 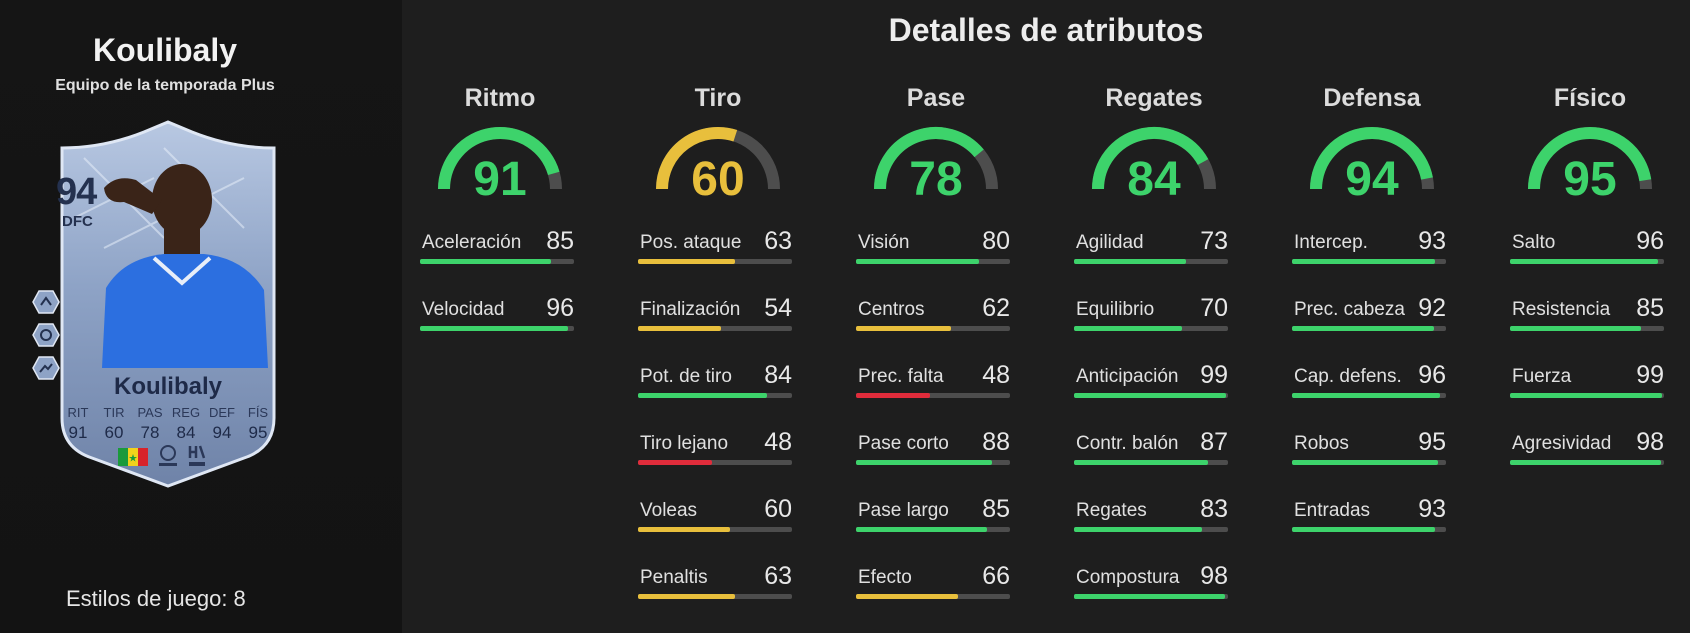 I want to click on attribute-name: Centros, so click(x=891, y=309).